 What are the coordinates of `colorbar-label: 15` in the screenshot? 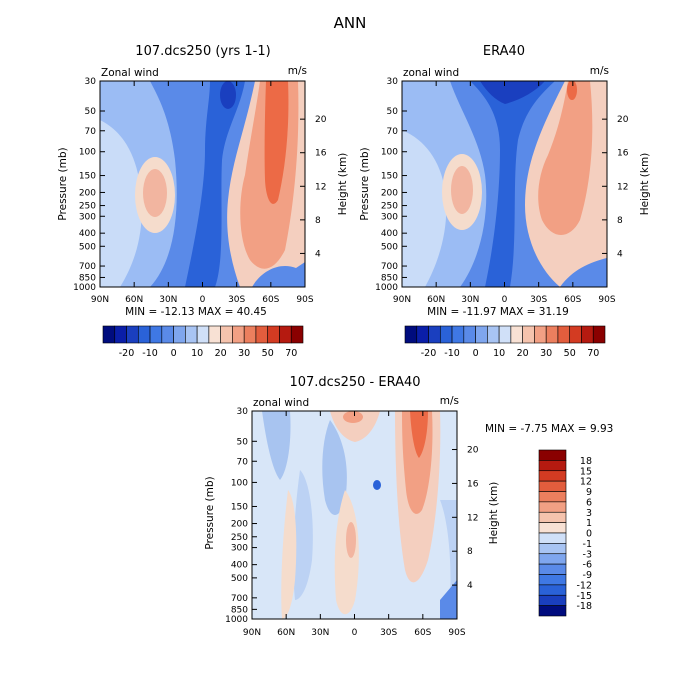 It's located at (586, 471).